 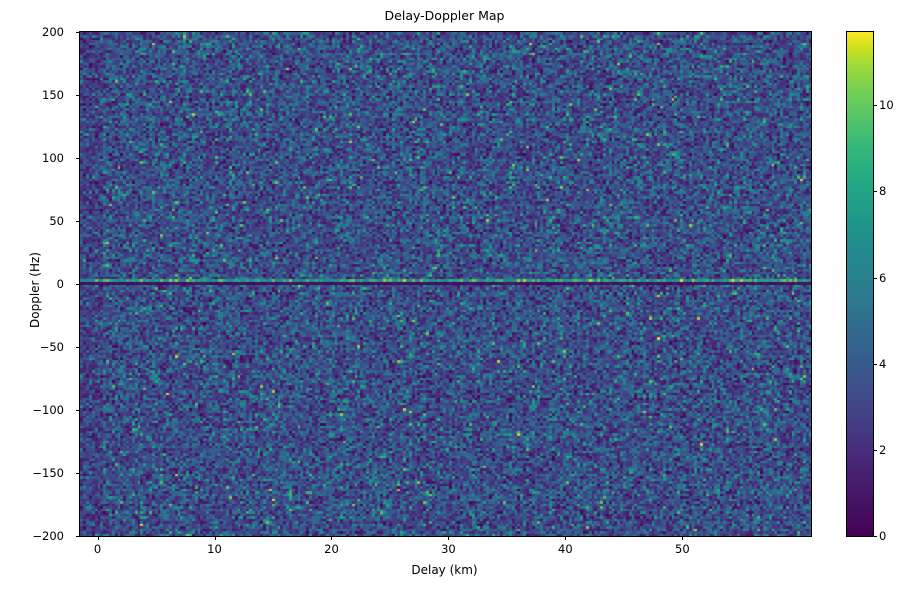 What do you see at coordinates (214, 549) in the screenshot?
I see `x-tick-label: 10` at bounding box center [214, 549].